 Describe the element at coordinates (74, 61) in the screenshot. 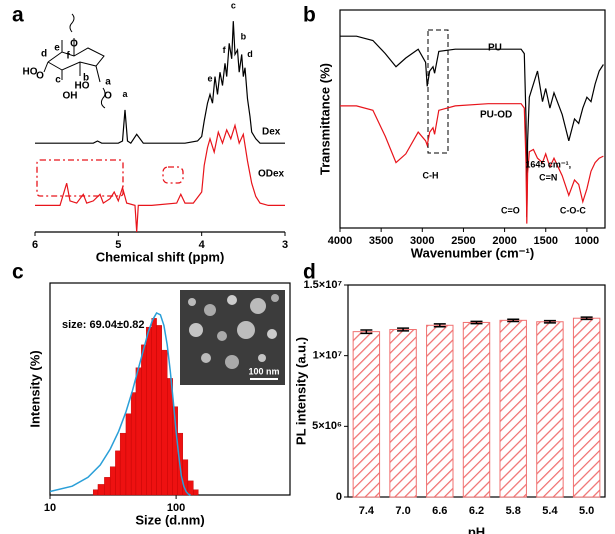

I see `structure` at that location.